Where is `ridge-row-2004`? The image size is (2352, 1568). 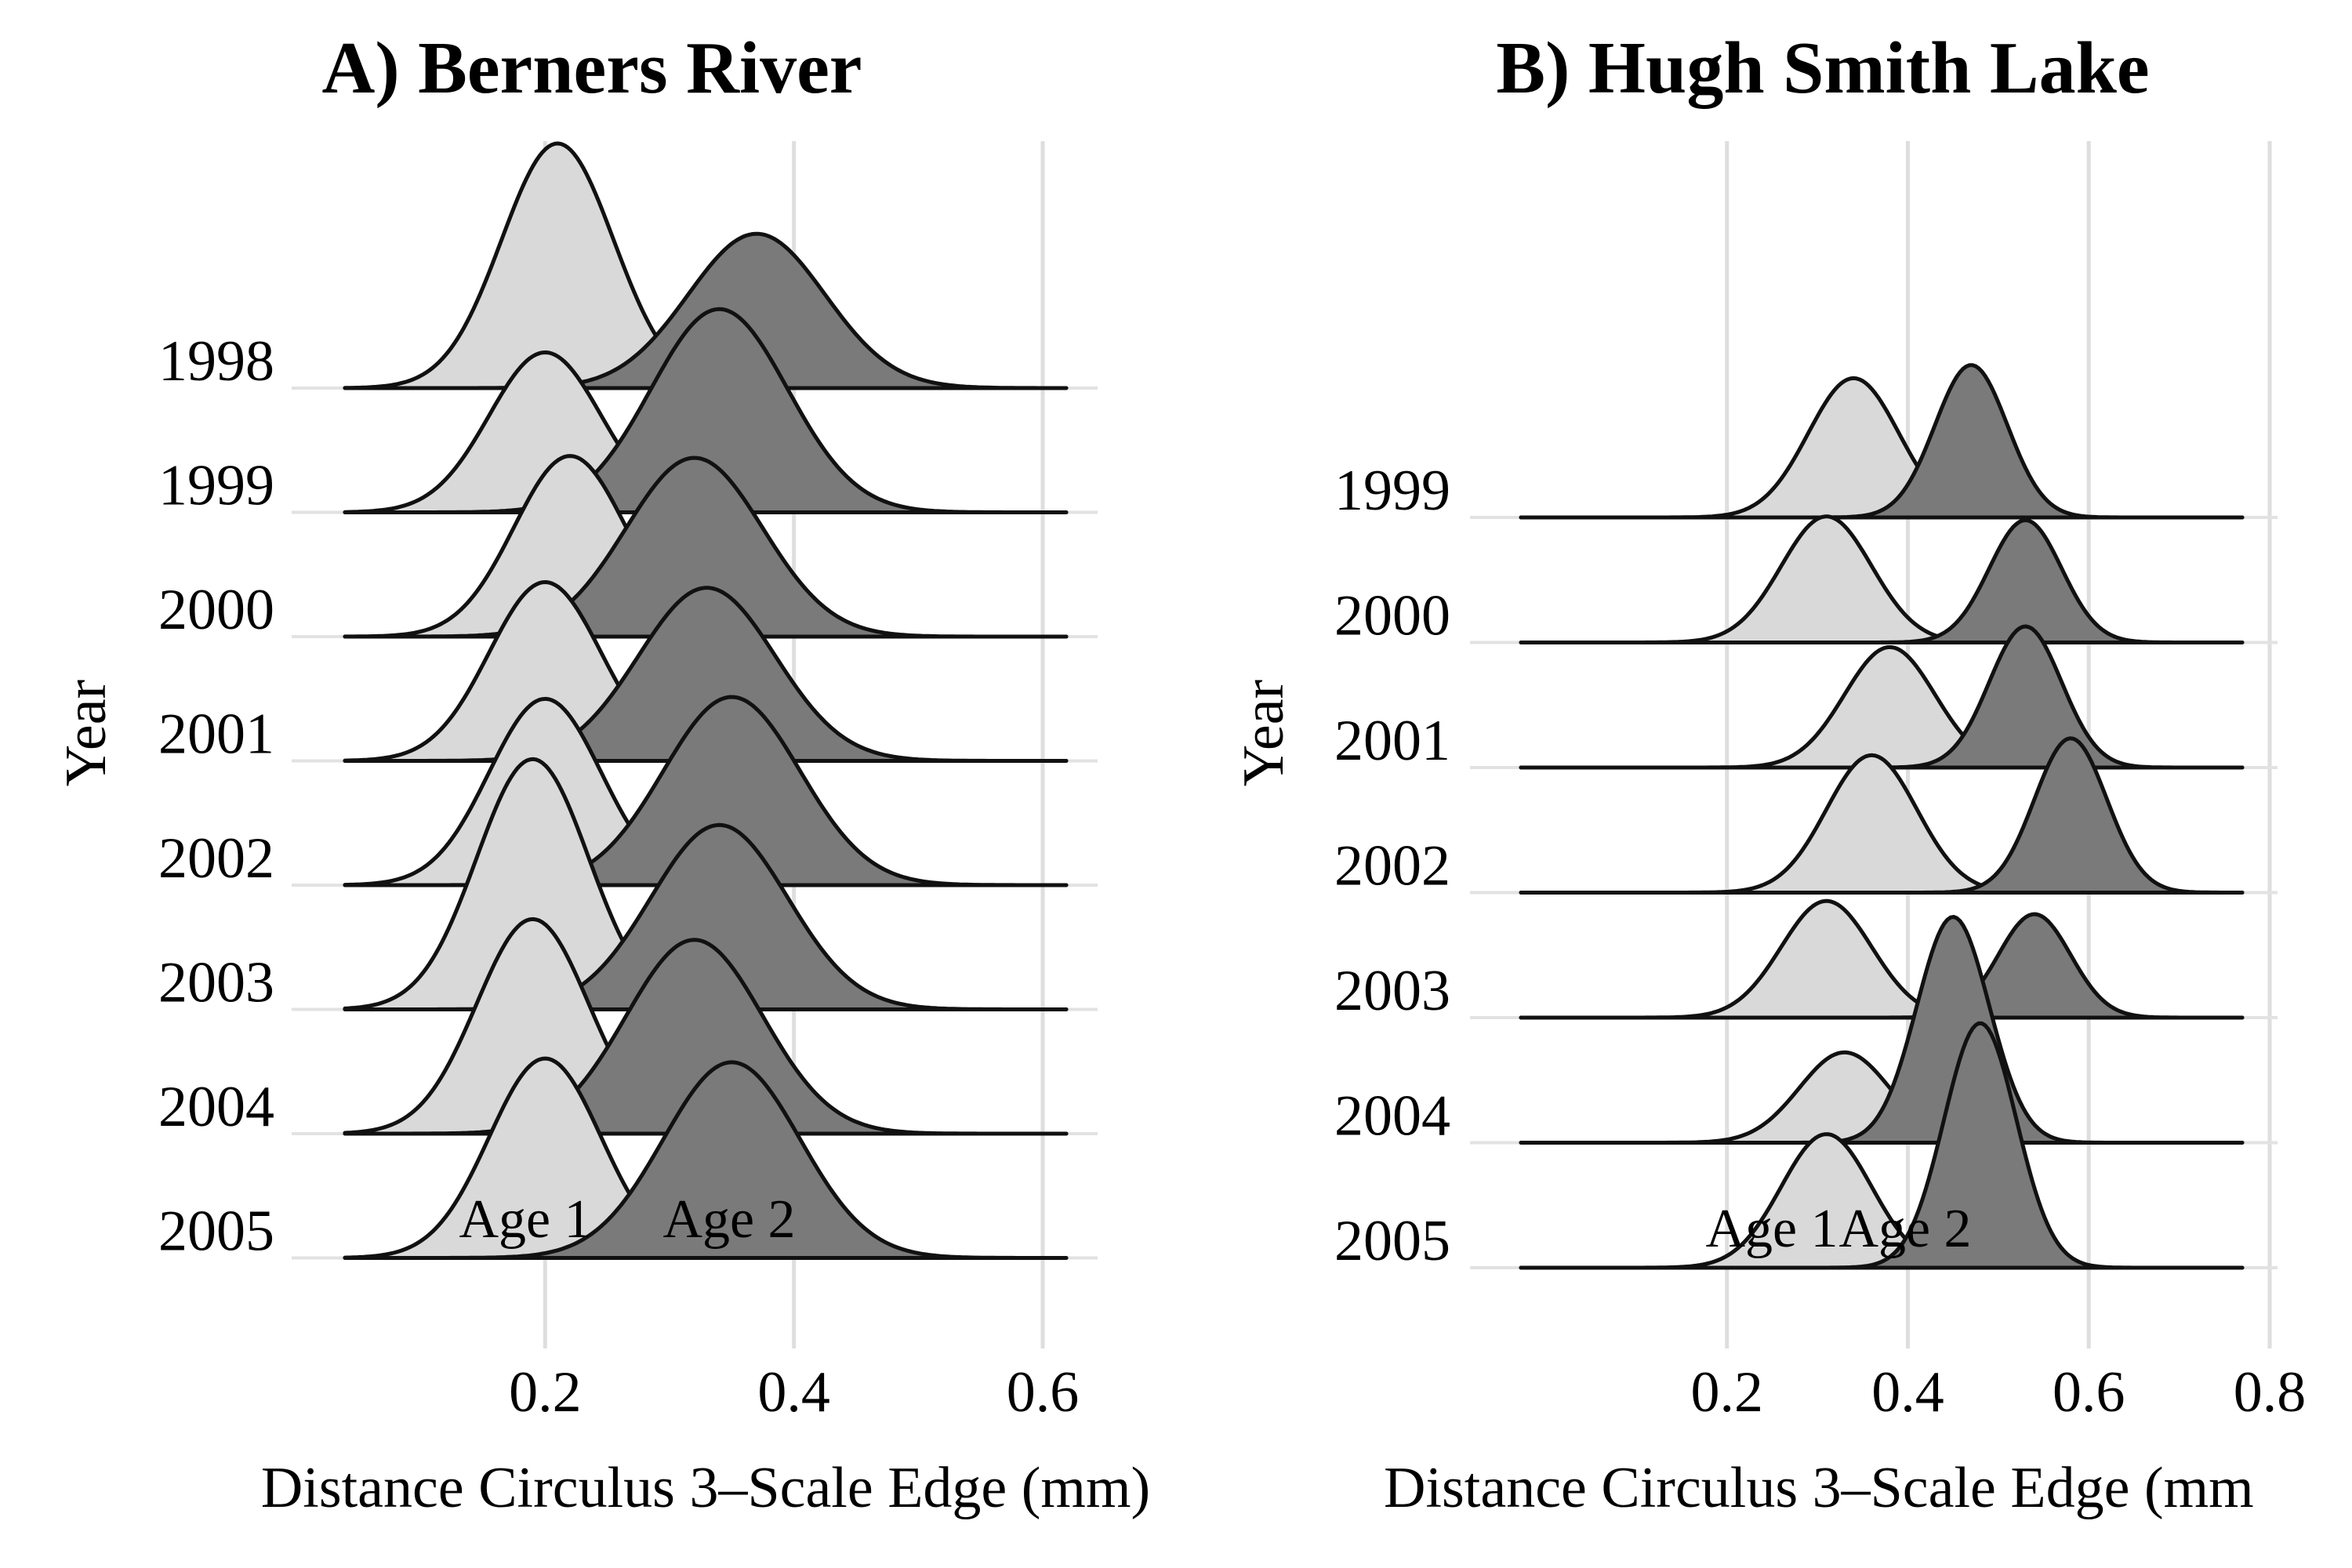 ridge-row-2004 is located at coordinates (1882, 1030).